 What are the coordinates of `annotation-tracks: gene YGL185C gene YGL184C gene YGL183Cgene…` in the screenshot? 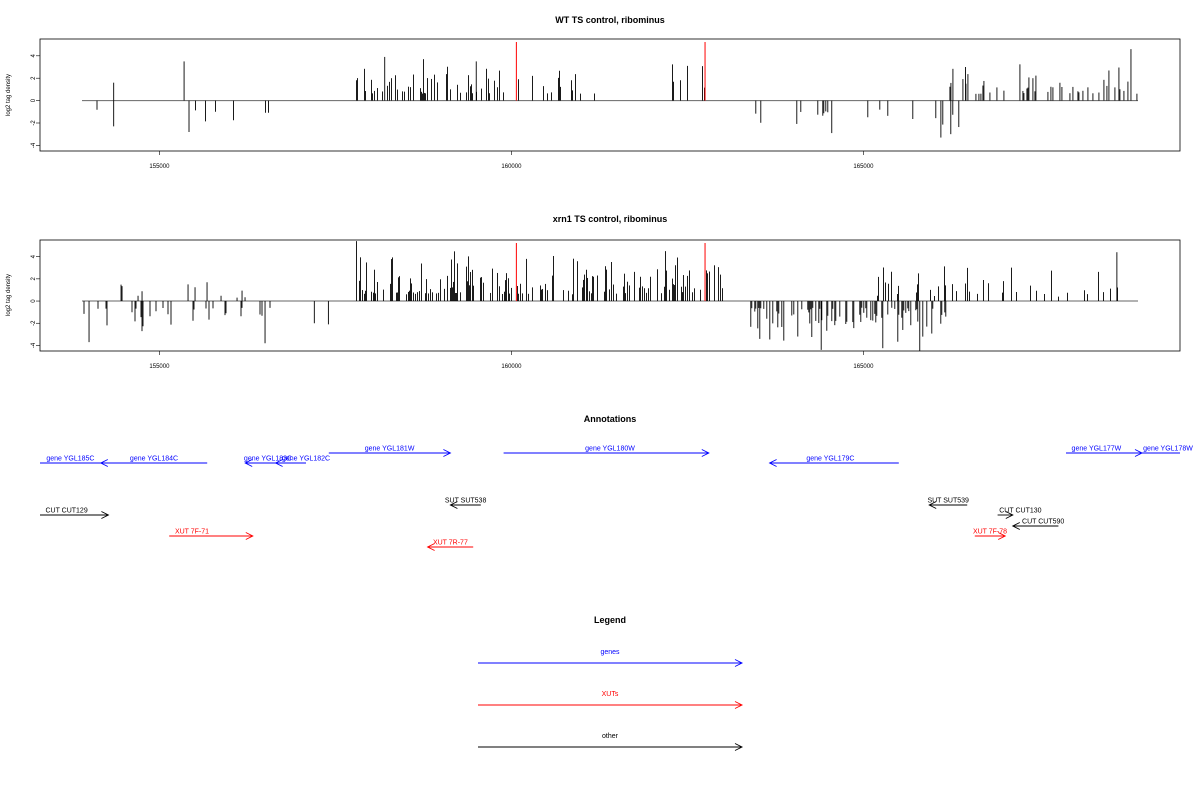 It's located at (616, 498).